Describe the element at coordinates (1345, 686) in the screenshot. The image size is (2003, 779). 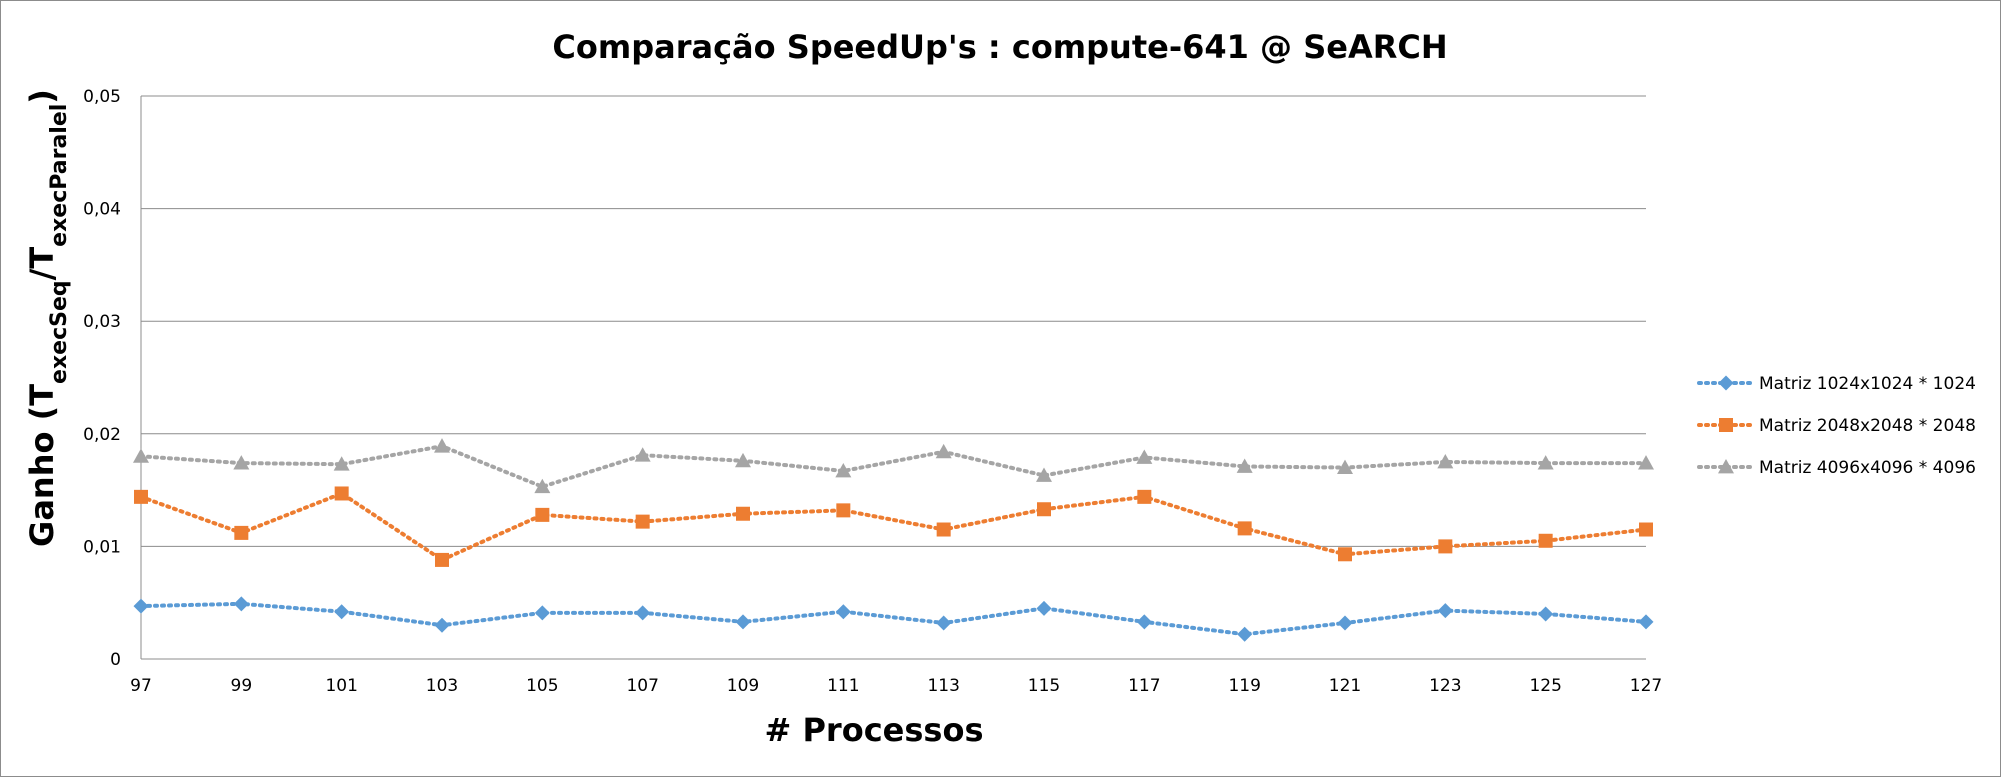
I see `x-tick-label: 121` at that location.